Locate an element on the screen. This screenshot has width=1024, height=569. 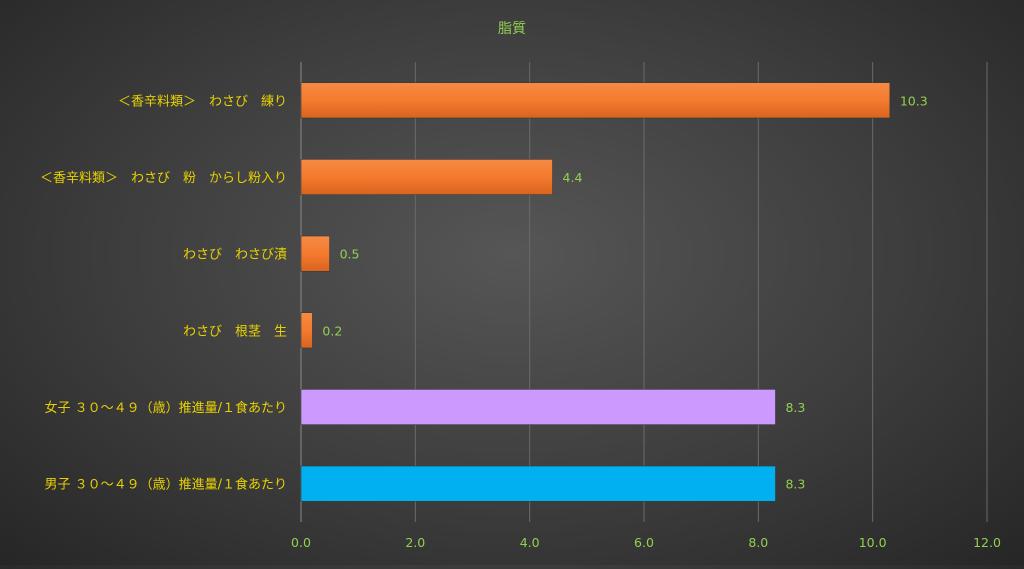
category-label: わさび わさび漬 is located at coordinates (235, 255).